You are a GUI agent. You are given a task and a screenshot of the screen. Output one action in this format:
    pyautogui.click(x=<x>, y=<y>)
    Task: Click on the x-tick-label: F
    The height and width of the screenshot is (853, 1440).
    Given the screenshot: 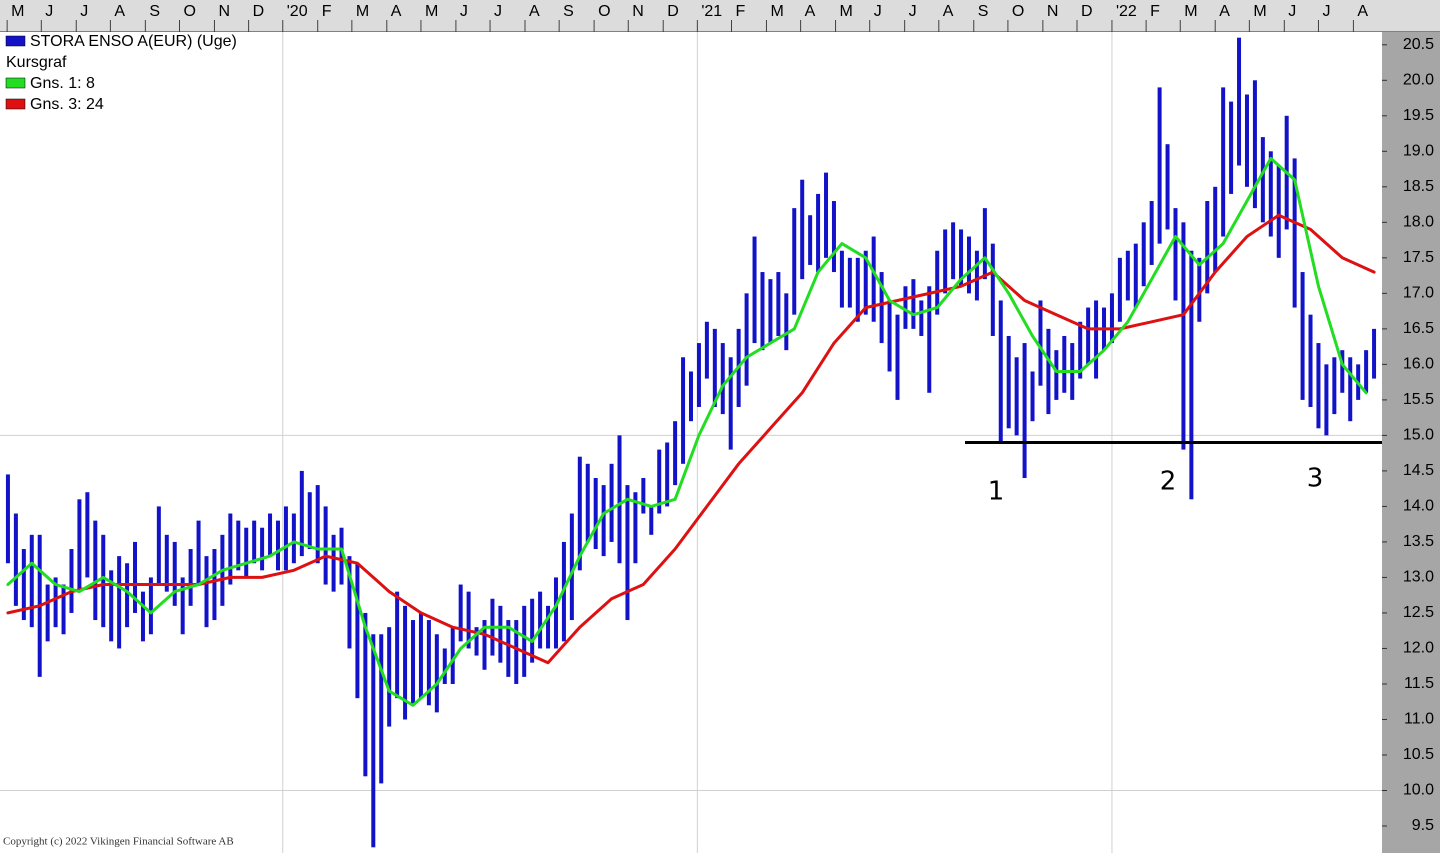 What is the action you would take?
    pyautogui.click(x=1155, y=11)
    